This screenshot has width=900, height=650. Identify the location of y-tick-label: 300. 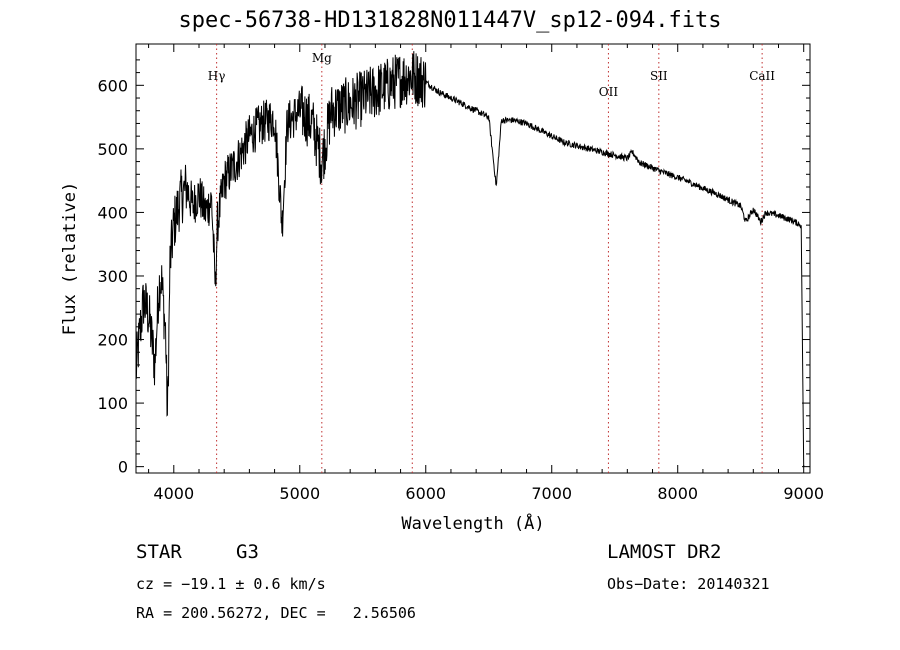
(112, 276).